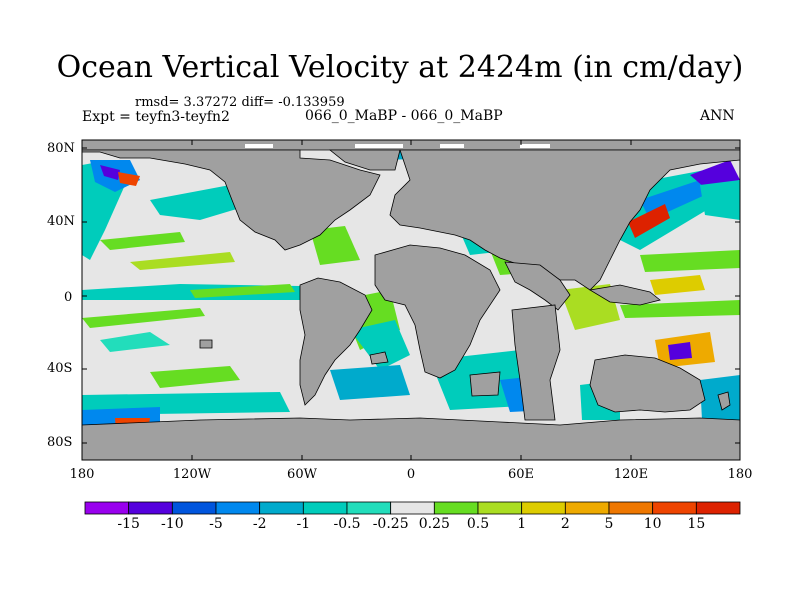 The image size is (800, 600). What do you see at coordinates (172, 524) in the screenshot?
I see `colorbar-label: -10` at bounding box center [172, 524].